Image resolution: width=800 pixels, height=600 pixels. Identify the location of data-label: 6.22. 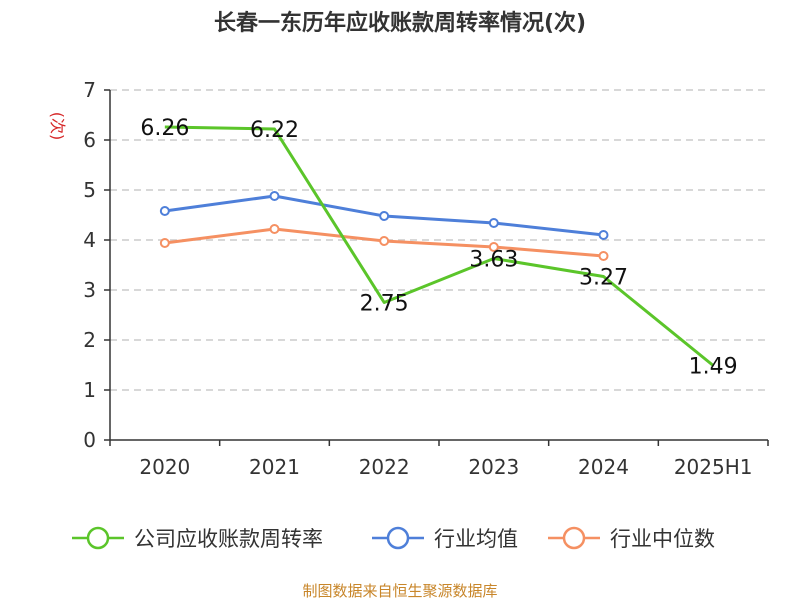
(274, 130).